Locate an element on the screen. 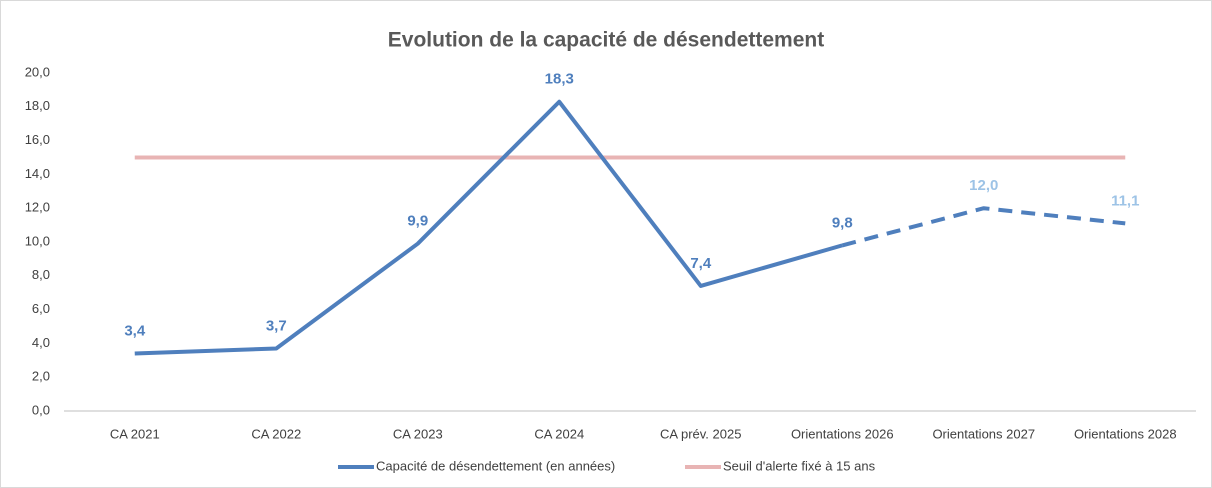 The height and width of the screenshot is (488, 1212). y-tick-label: 6,0 is located at coordinates (41, 308).